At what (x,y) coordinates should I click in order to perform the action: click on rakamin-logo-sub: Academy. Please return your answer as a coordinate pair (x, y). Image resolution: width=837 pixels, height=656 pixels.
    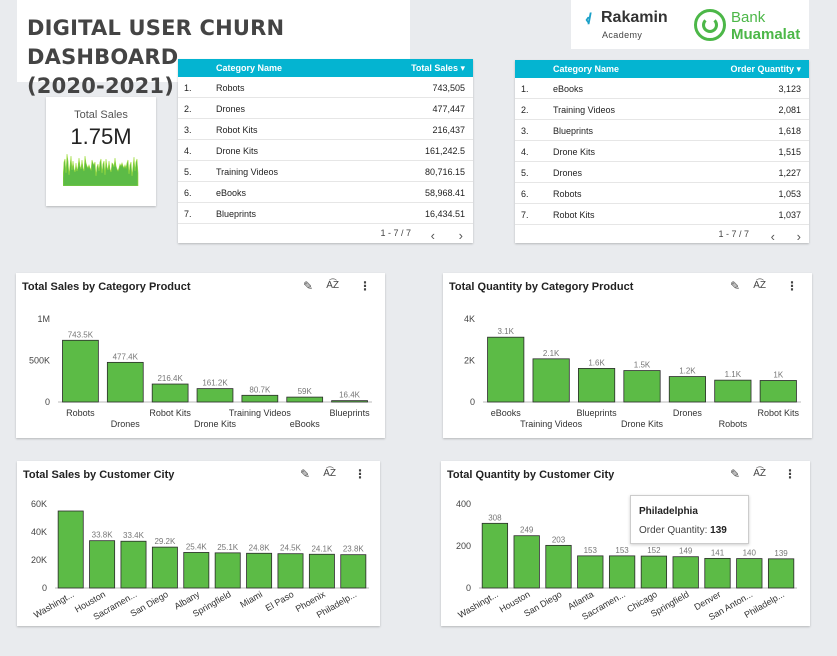
    Looking at the image, I should click on (622, 35).